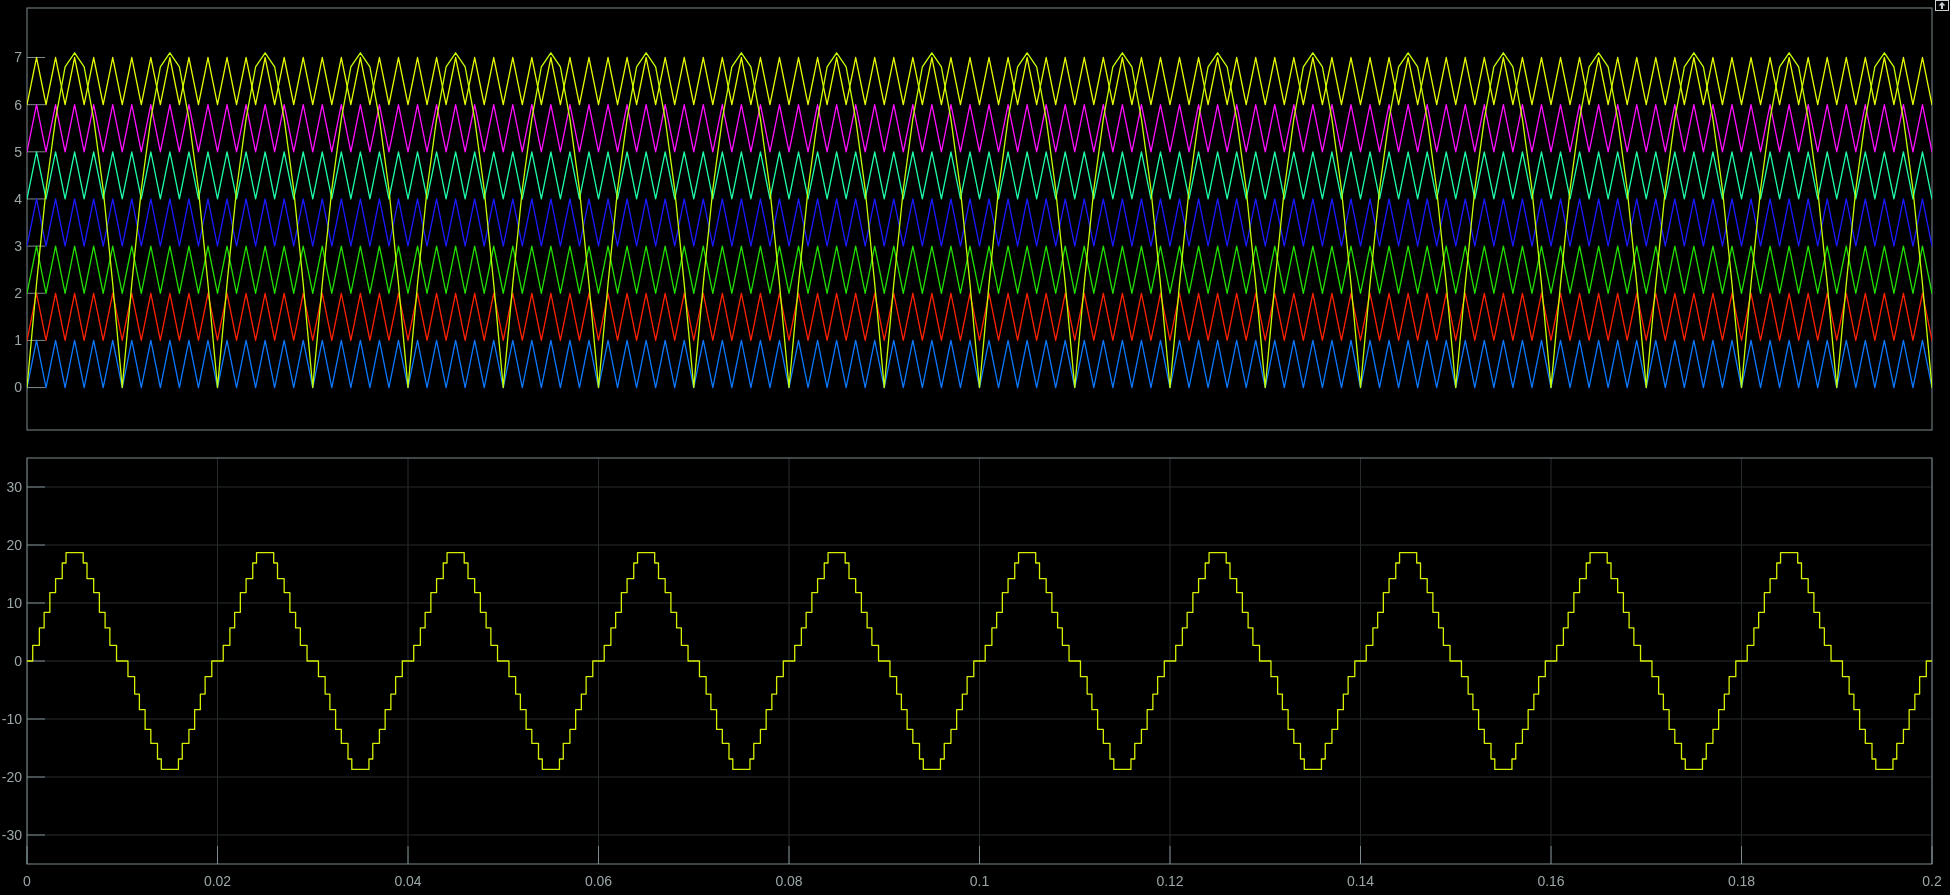  I want to click on y-tick-label: 10, so click(14, 602).